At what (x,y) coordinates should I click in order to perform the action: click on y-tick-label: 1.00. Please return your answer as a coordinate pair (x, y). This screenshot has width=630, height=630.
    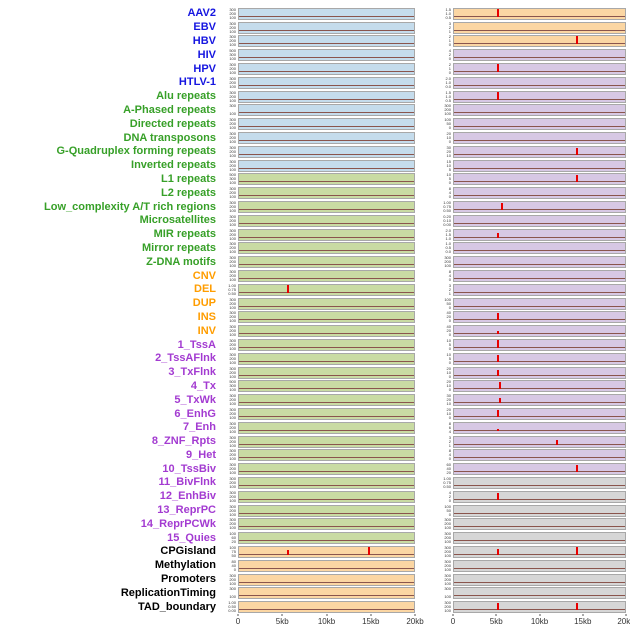
    Looking at the image, I should click on (232, 603).